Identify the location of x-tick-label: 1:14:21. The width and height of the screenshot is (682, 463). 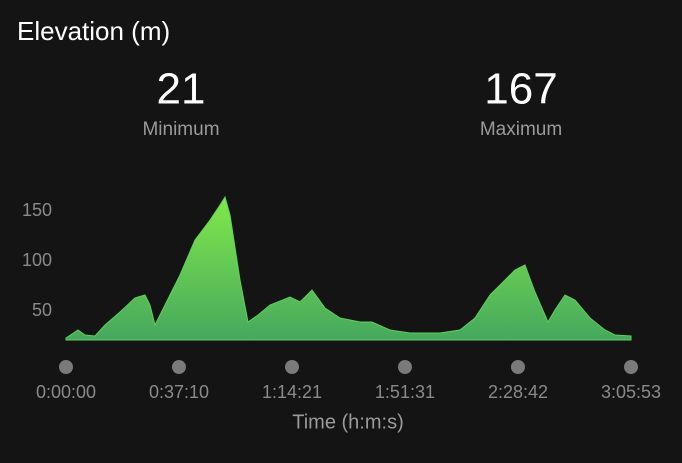
(292, 392).